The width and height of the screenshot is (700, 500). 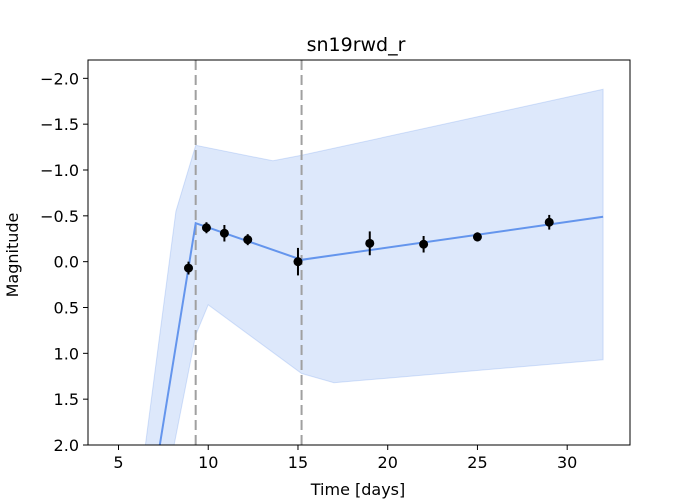 What do you see at coordinates (567, 462) in the screenshot?
I see `x-tick-label: 30` at bounding box center [567, 462].